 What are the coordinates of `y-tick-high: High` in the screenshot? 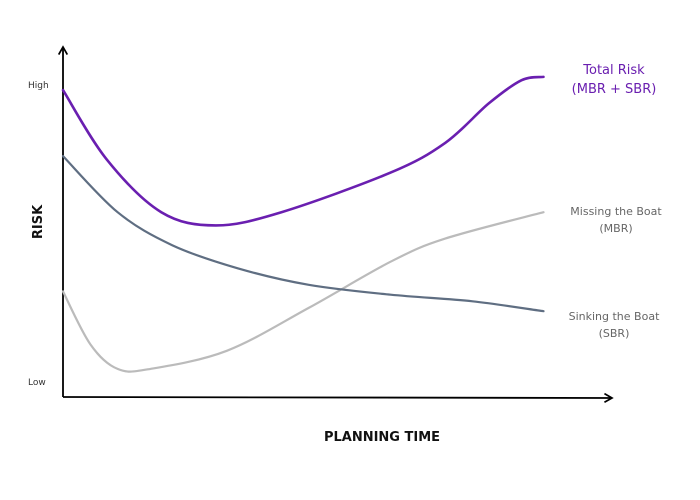 It's located at (38, 86).